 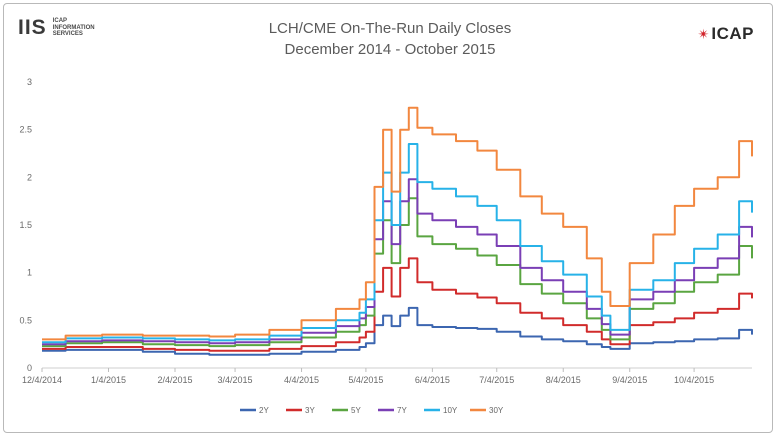 I want to click on iis-logo-sub-line: INFORMATION, so click(x=73, y=27).